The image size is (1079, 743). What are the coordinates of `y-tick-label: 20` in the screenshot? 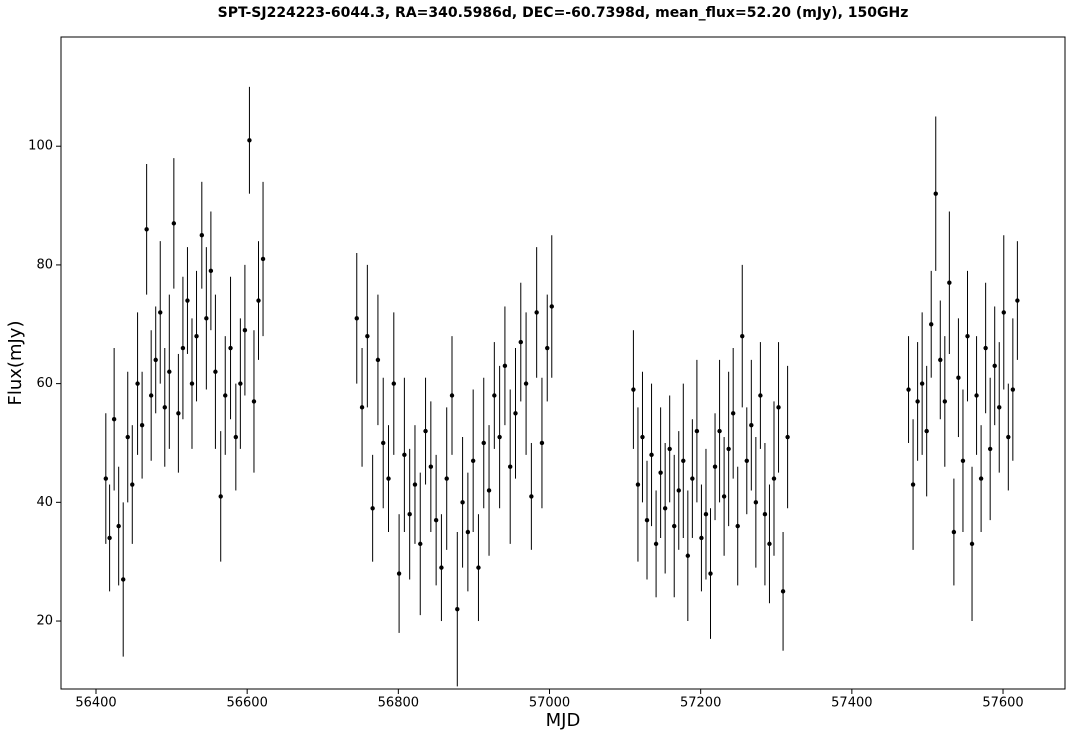 It's located at (44, 621).